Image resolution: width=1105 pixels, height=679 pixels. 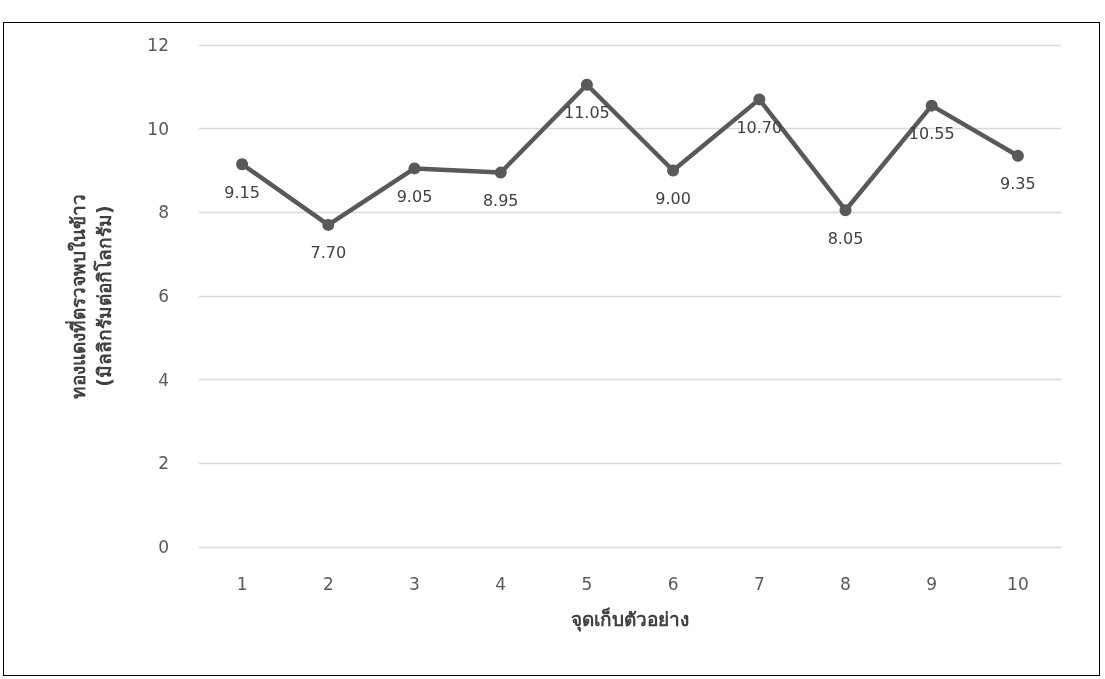 What do you see at coordinates (501, 583) in the screenshot?
I see `x-tick-label: 4` at bounding box center [501, 583].